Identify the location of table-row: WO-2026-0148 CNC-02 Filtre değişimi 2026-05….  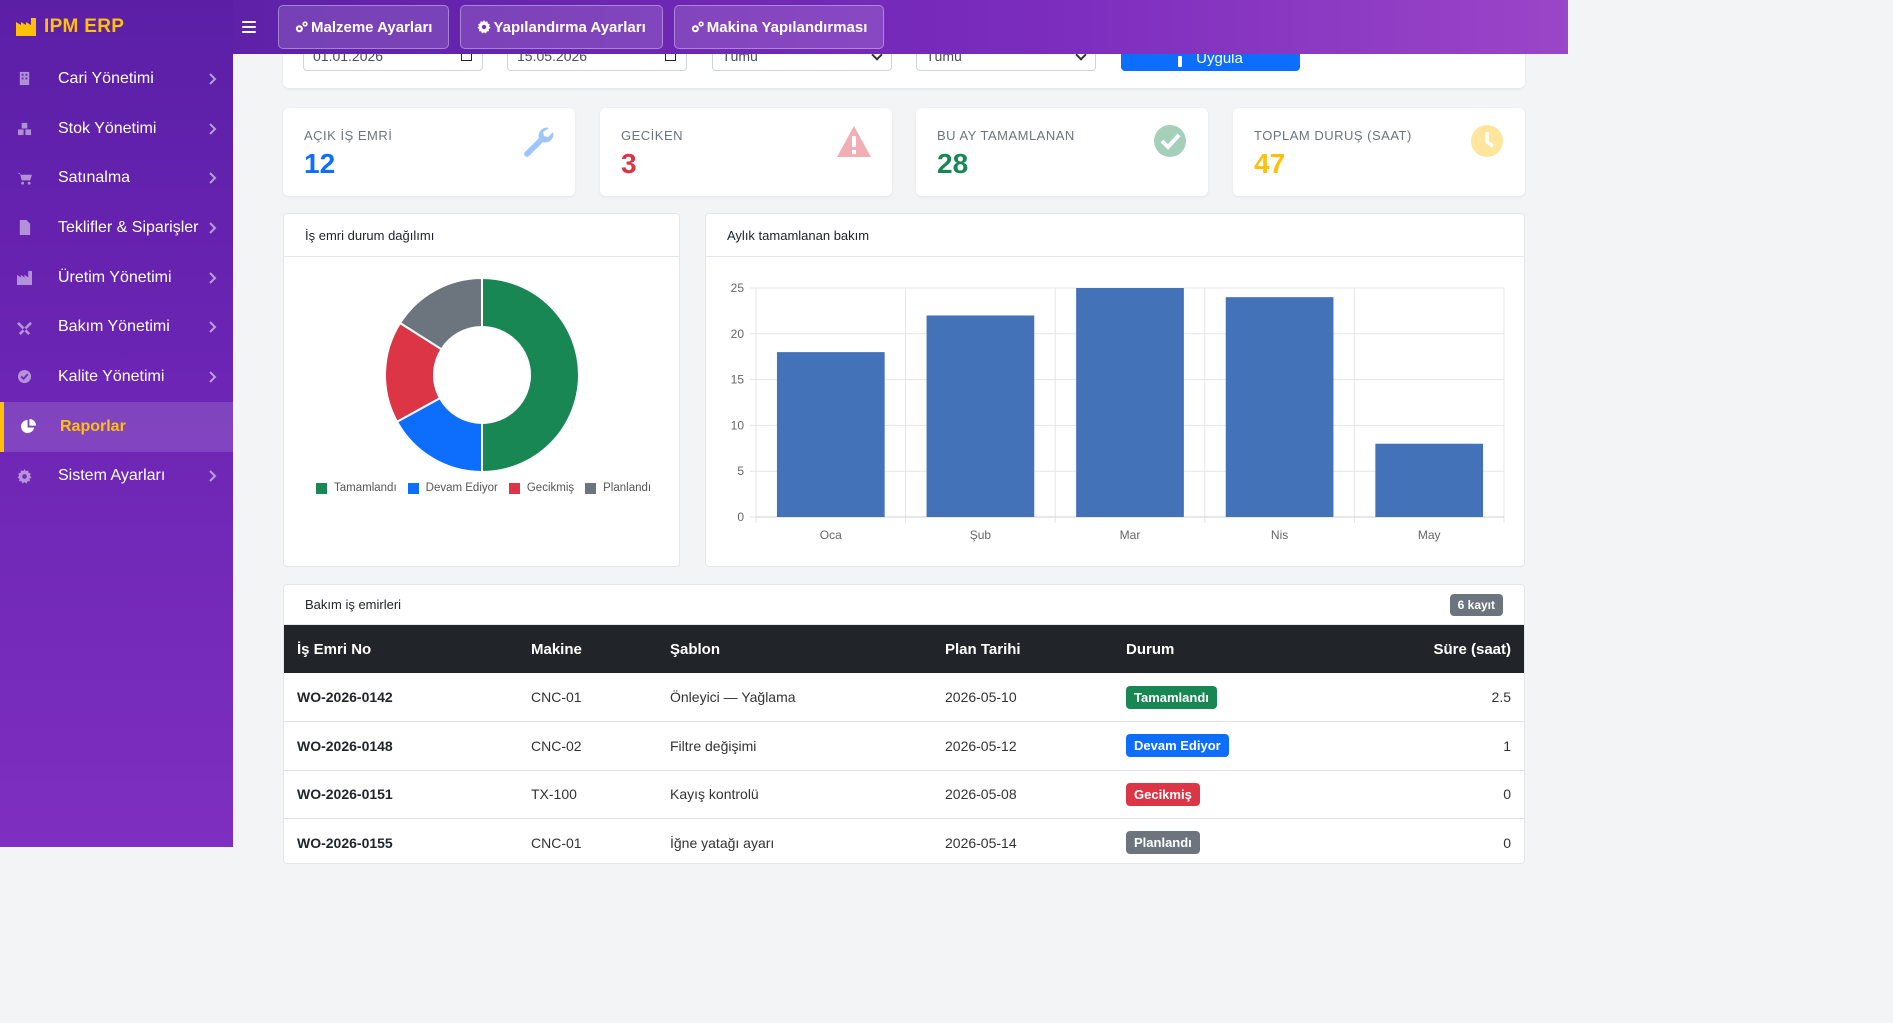
(904, 746).